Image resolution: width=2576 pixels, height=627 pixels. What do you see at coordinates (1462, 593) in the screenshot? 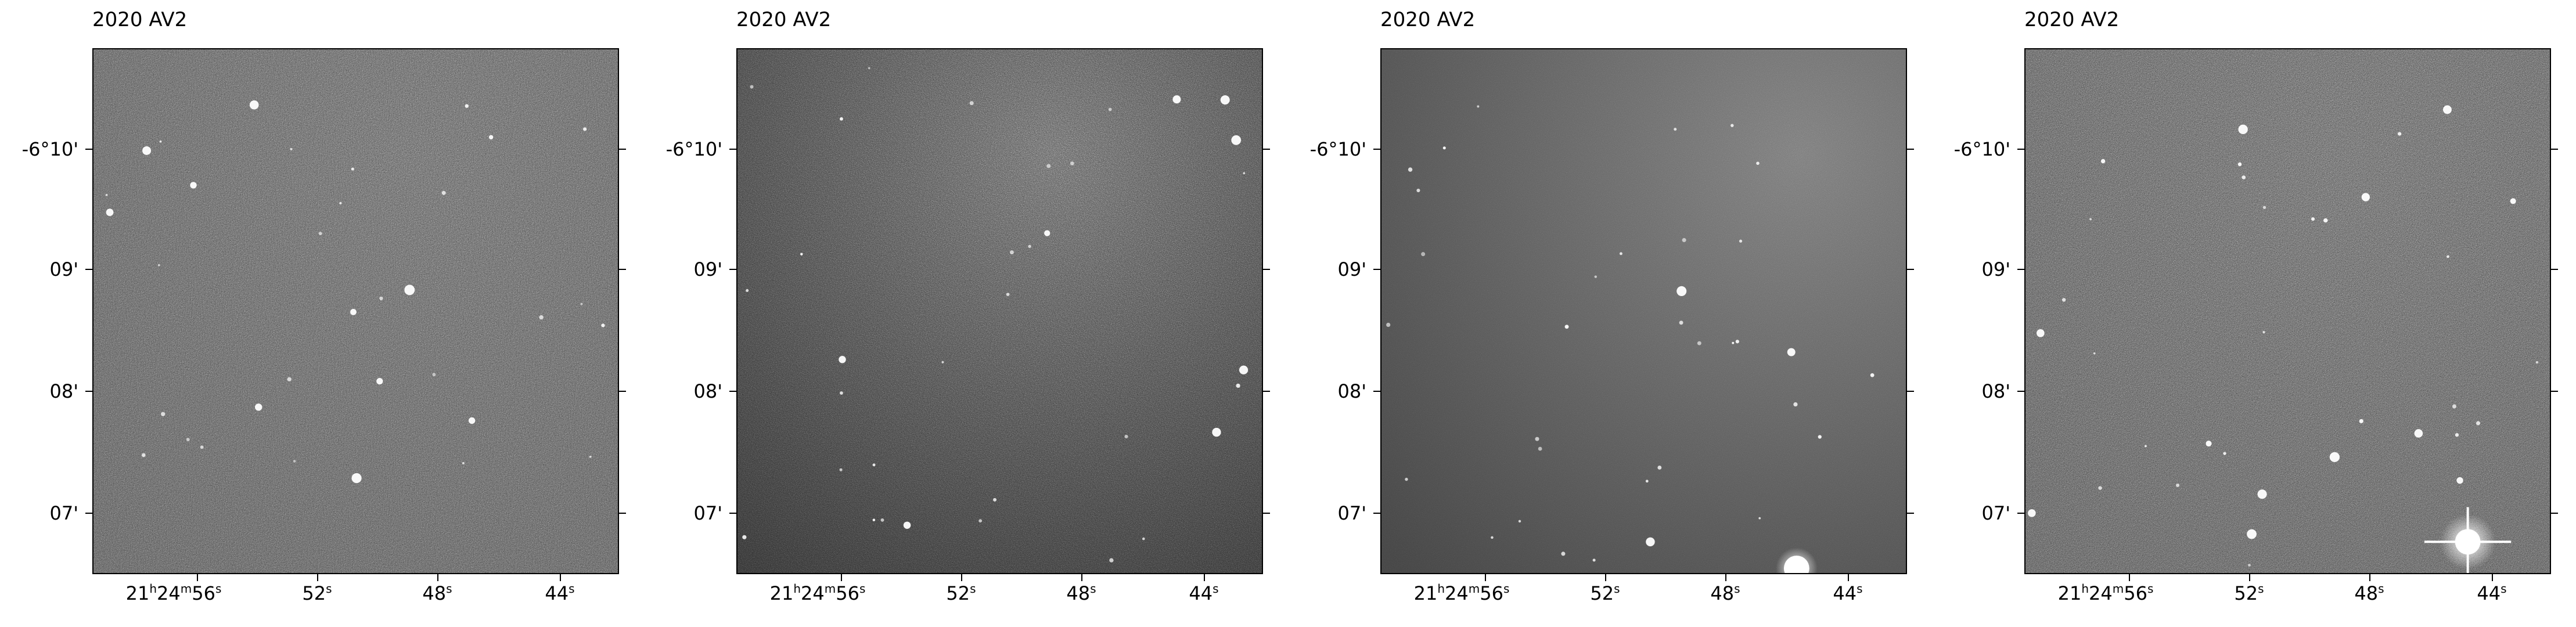
I see `ra-tick-label: 21h24m56s` at bounding box center [1462, 593].